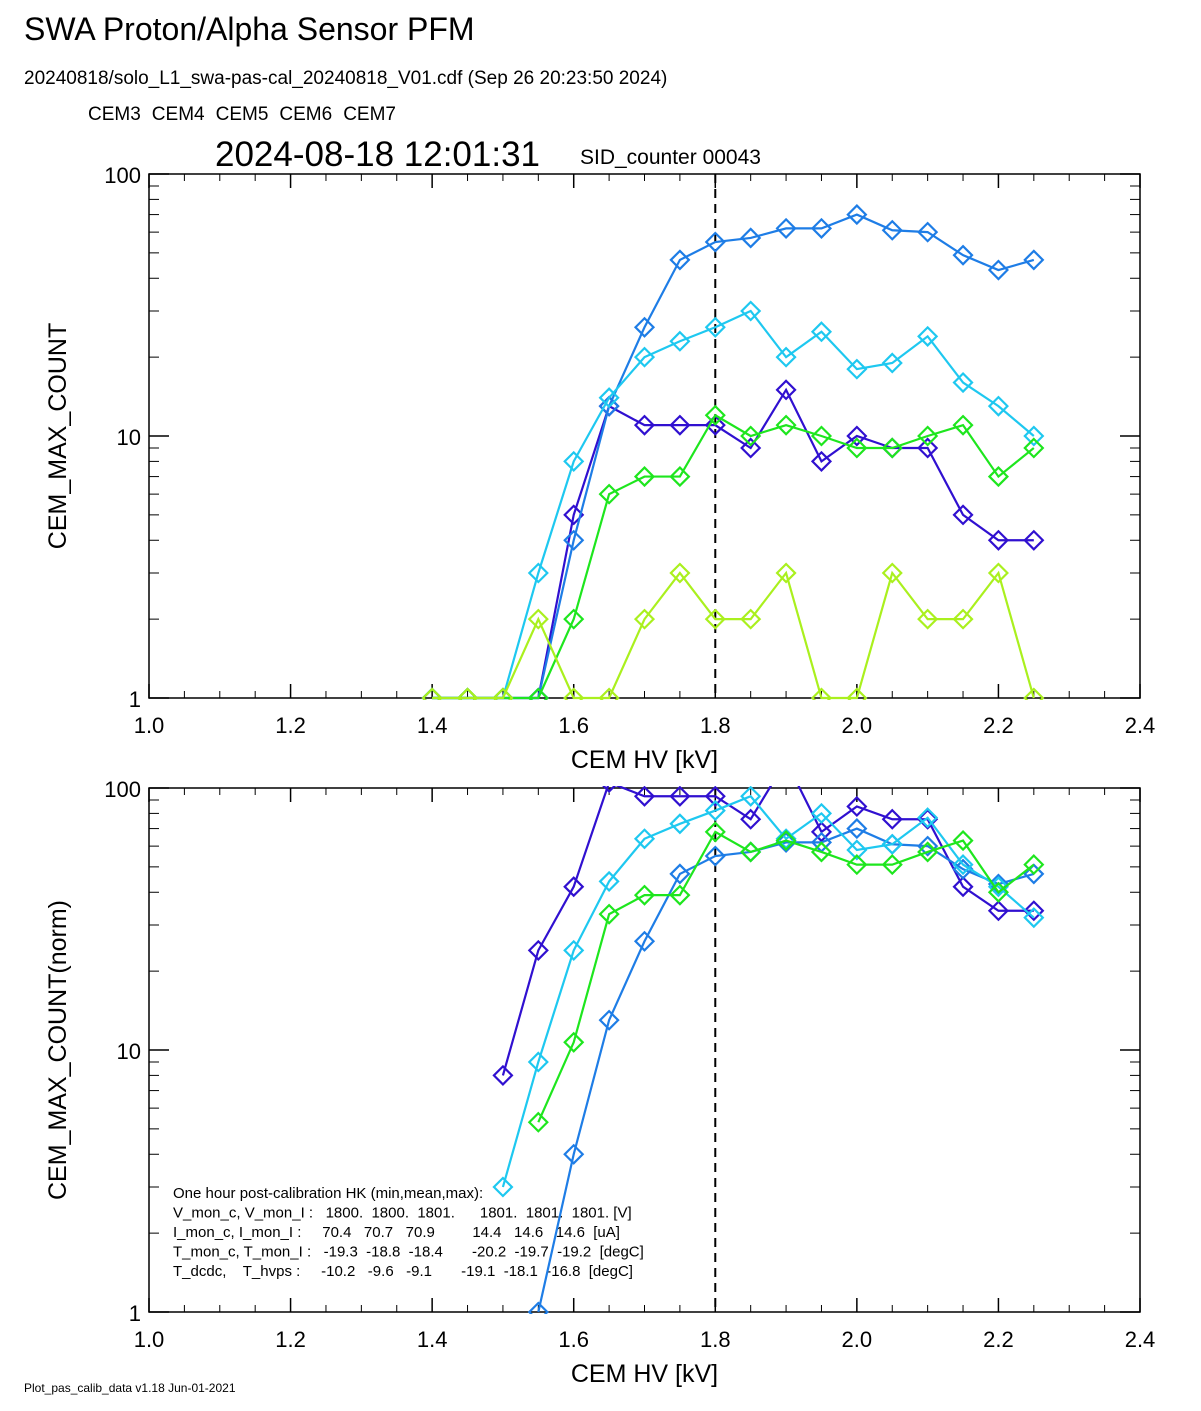 Image resolution: width=1201 pixels, height=1411 pixels. Describe the element at coordinates (290, 1339) in the screenshot. I see `x-tick-label: 1.2` at that location.